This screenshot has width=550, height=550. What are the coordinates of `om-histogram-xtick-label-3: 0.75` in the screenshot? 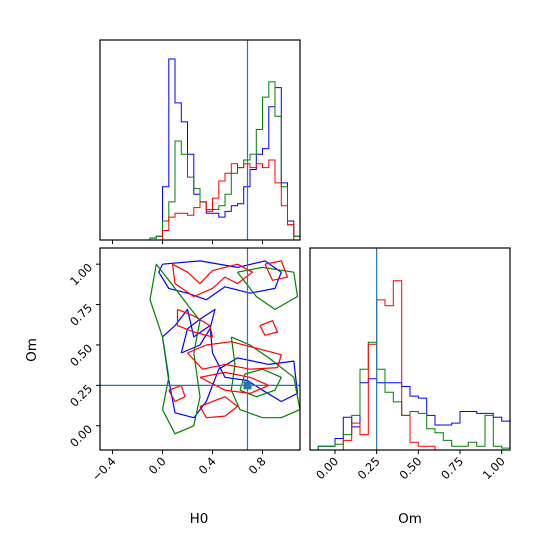 It's located at (452, 468).